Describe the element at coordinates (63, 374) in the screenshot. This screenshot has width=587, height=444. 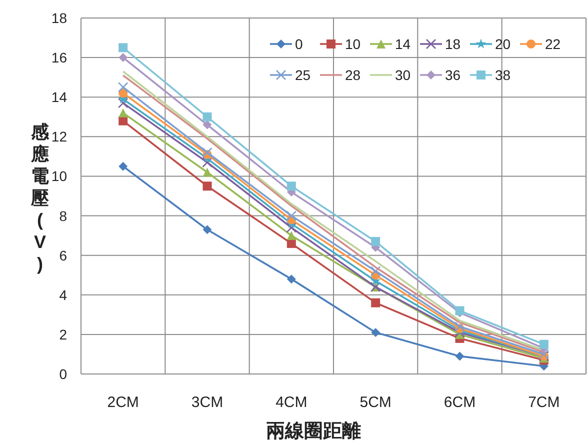
I see `y-tick-label: 0` at that location.